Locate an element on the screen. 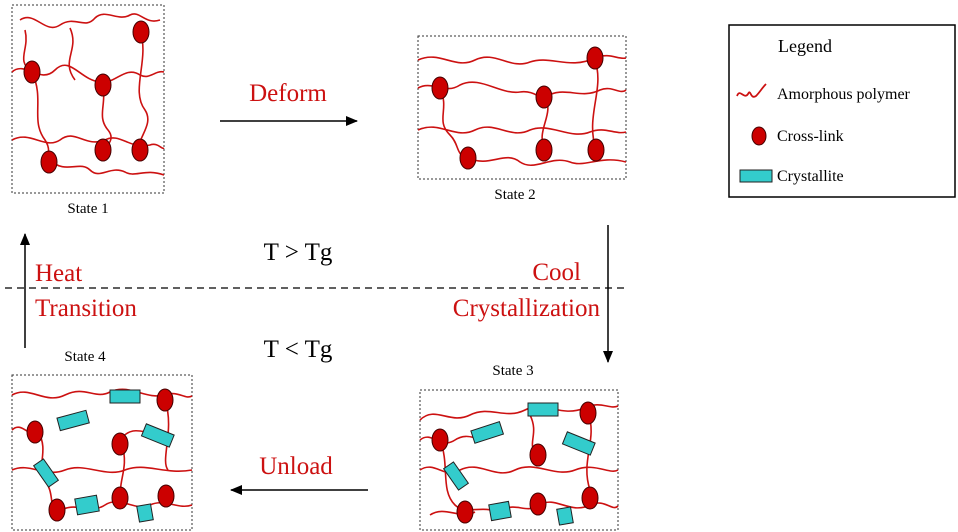  state-3-caption: State 3 is located at coordinates (512, 371).